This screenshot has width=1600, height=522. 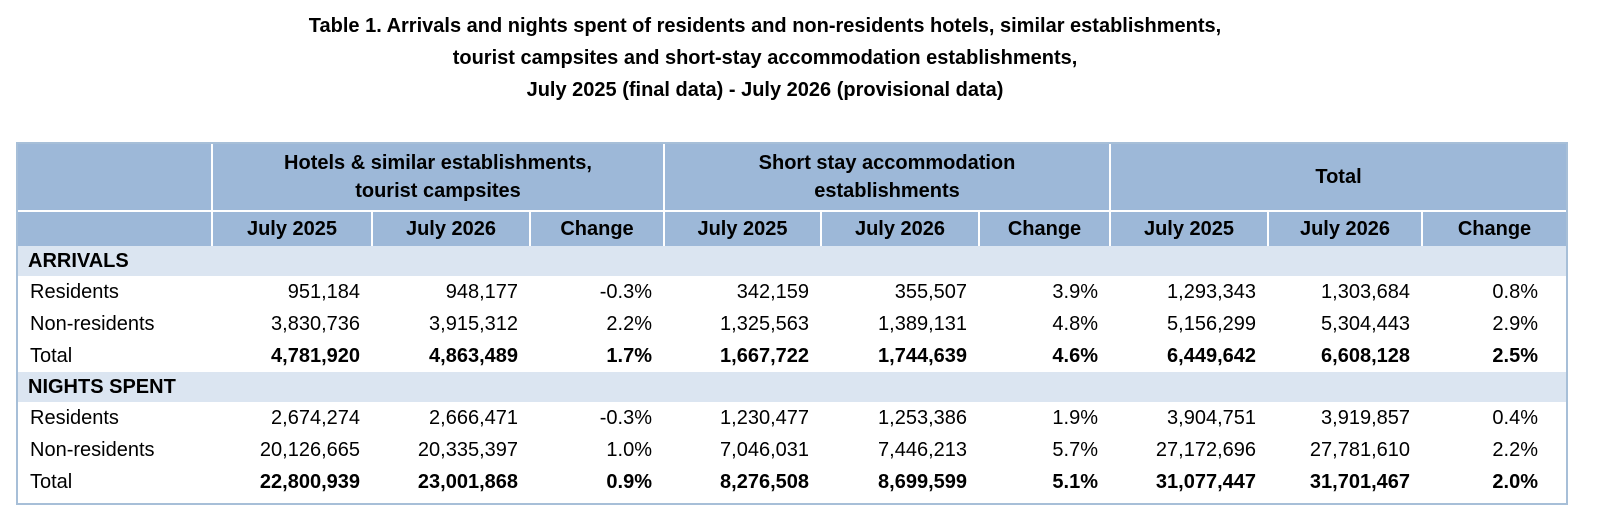 I want to click on table-cell: 3,919,857, so click(x=1366, y=417).